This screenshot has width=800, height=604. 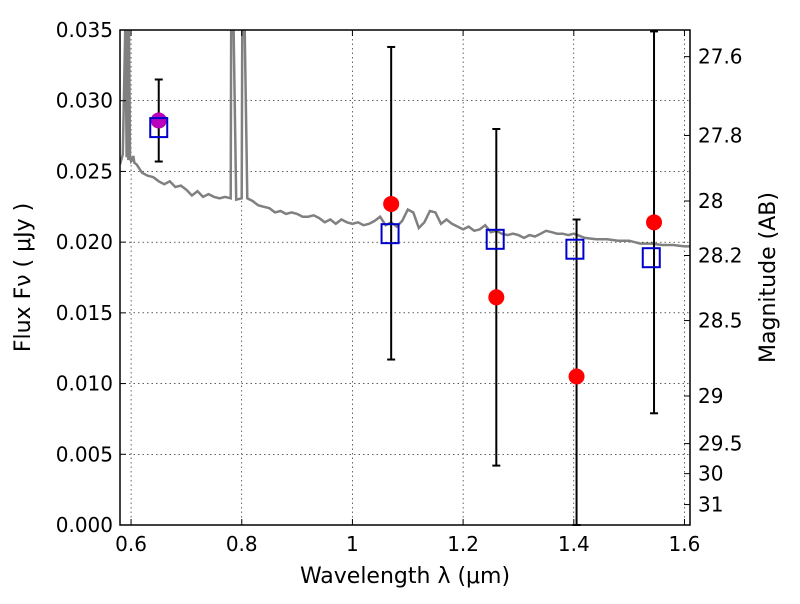 I want to click on right-tick-label: 31, so click(x=710, y=505).